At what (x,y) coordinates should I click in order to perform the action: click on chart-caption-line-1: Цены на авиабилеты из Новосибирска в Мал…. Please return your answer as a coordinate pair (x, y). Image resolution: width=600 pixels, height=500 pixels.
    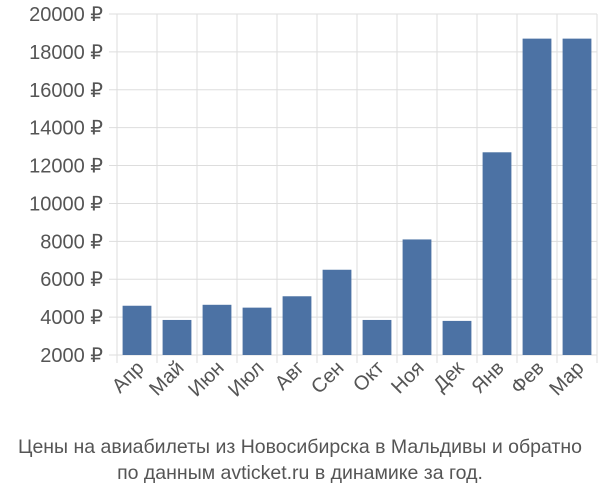
    Looking at the image, I should click on (300, 447).